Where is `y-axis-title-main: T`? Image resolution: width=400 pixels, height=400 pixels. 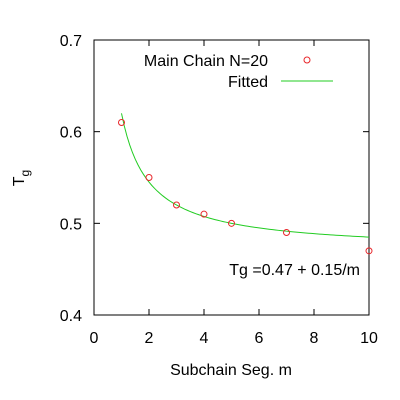
y-axis-title-main: T is located at coordinates (19, 181).